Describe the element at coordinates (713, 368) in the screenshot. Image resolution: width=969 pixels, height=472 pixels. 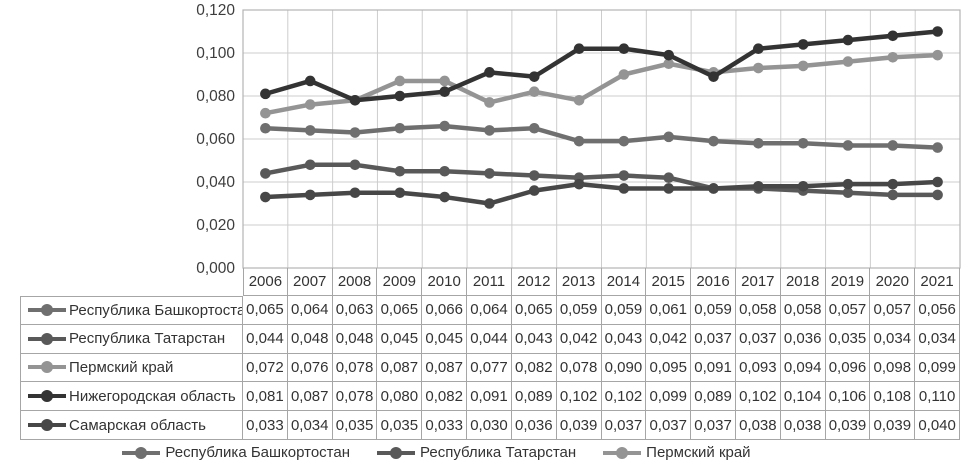
I see `value-cell: 0,091` at that location.